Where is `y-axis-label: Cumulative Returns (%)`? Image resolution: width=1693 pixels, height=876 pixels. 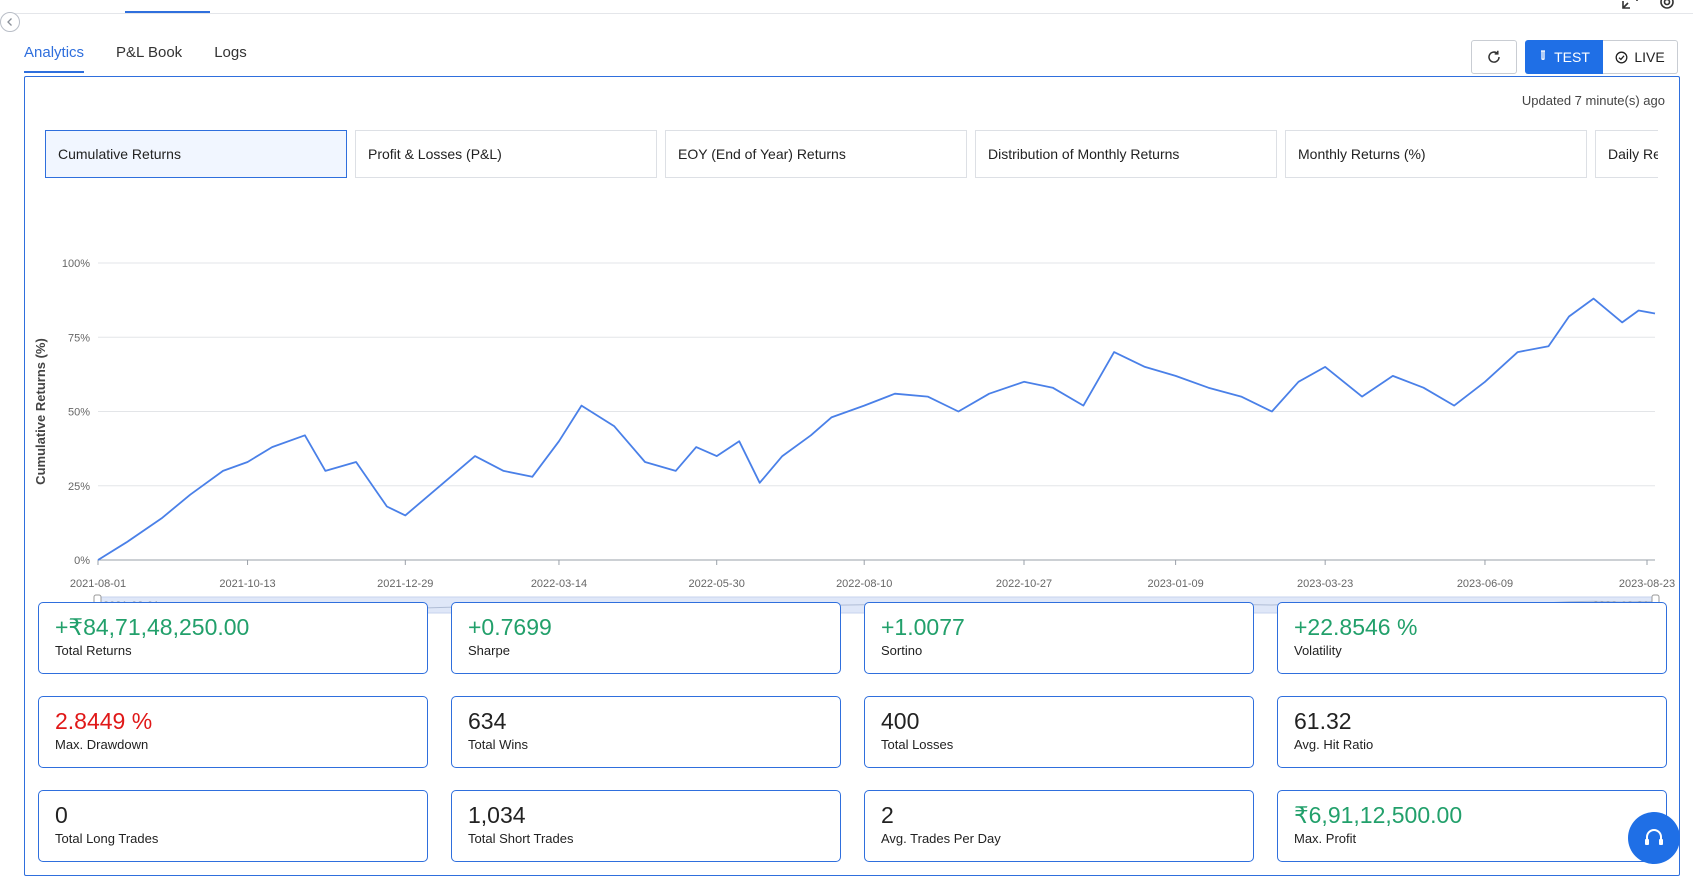 y-axis-label: Cumulative Returns (%) is located at coordinates (40, 411).